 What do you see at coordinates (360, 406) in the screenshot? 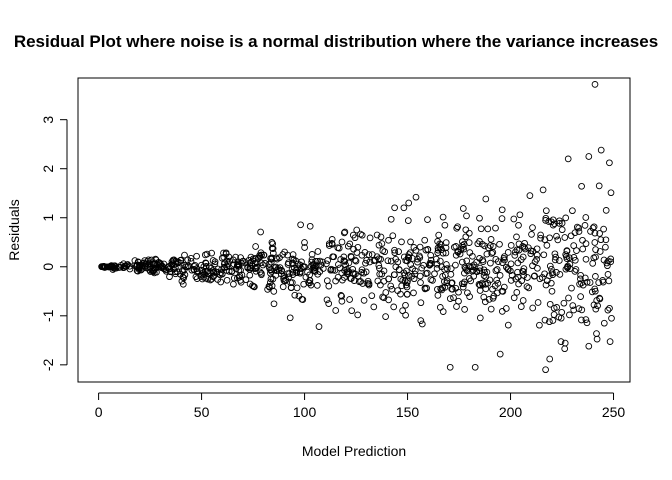
I see `x-axis: 0 50 100 150 200 250` at bounding box center [360, 406].